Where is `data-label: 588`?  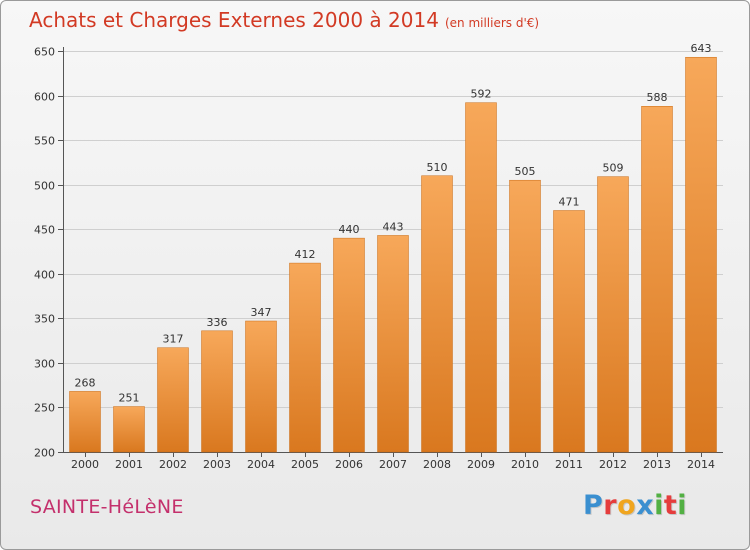 data-label: 588 is located at coordinates (657, 97).